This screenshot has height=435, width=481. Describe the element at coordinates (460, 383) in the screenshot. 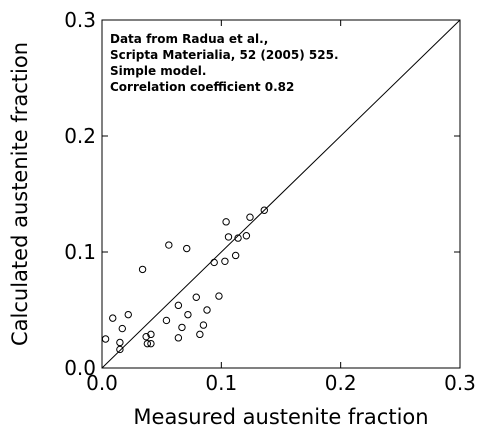

I see `x-tick-label: 0.3` at that location.